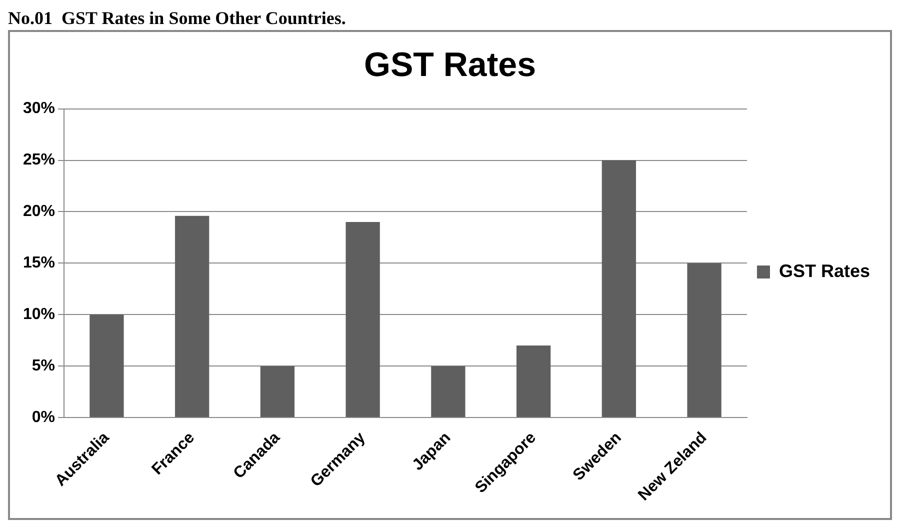 The height and width of the screenshot is (528, 912). What do you see at coordinates (39, 211) in the screenshot?
I see `y-tick-label: 20%` at bounding box center [39, 211].